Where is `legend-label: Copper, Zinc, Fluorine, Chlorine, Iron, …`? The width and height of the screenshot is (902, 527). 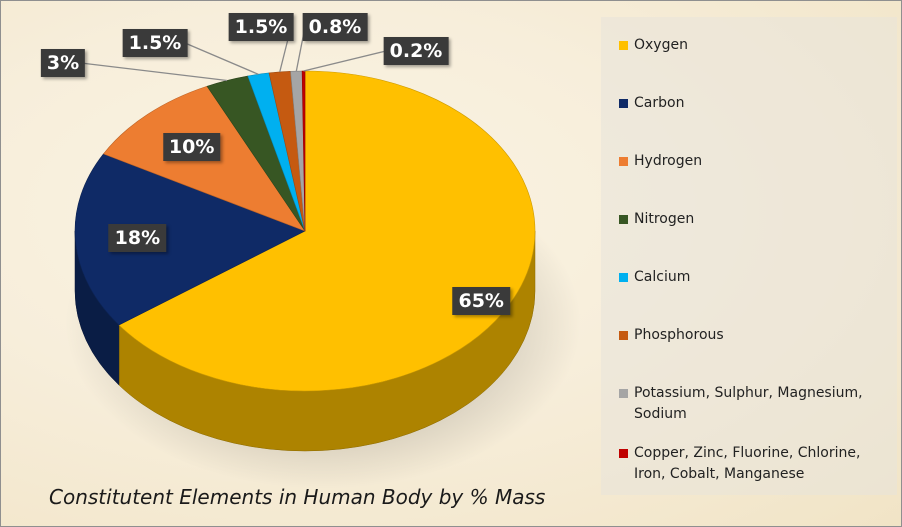
legend-label: Copper, Zinc, Fluorine, Chlorine, Iron, … is located at coordinates (747, 463).